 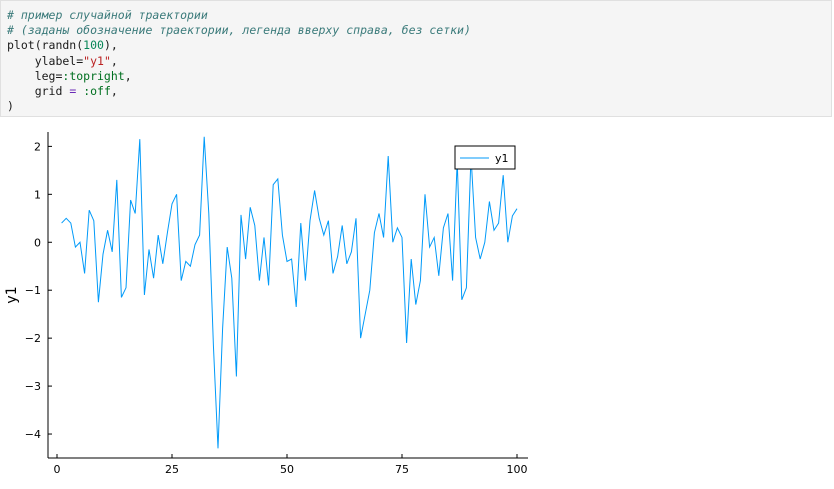 I want to click on y-tick-label: 0, so click(x=37, y=242).